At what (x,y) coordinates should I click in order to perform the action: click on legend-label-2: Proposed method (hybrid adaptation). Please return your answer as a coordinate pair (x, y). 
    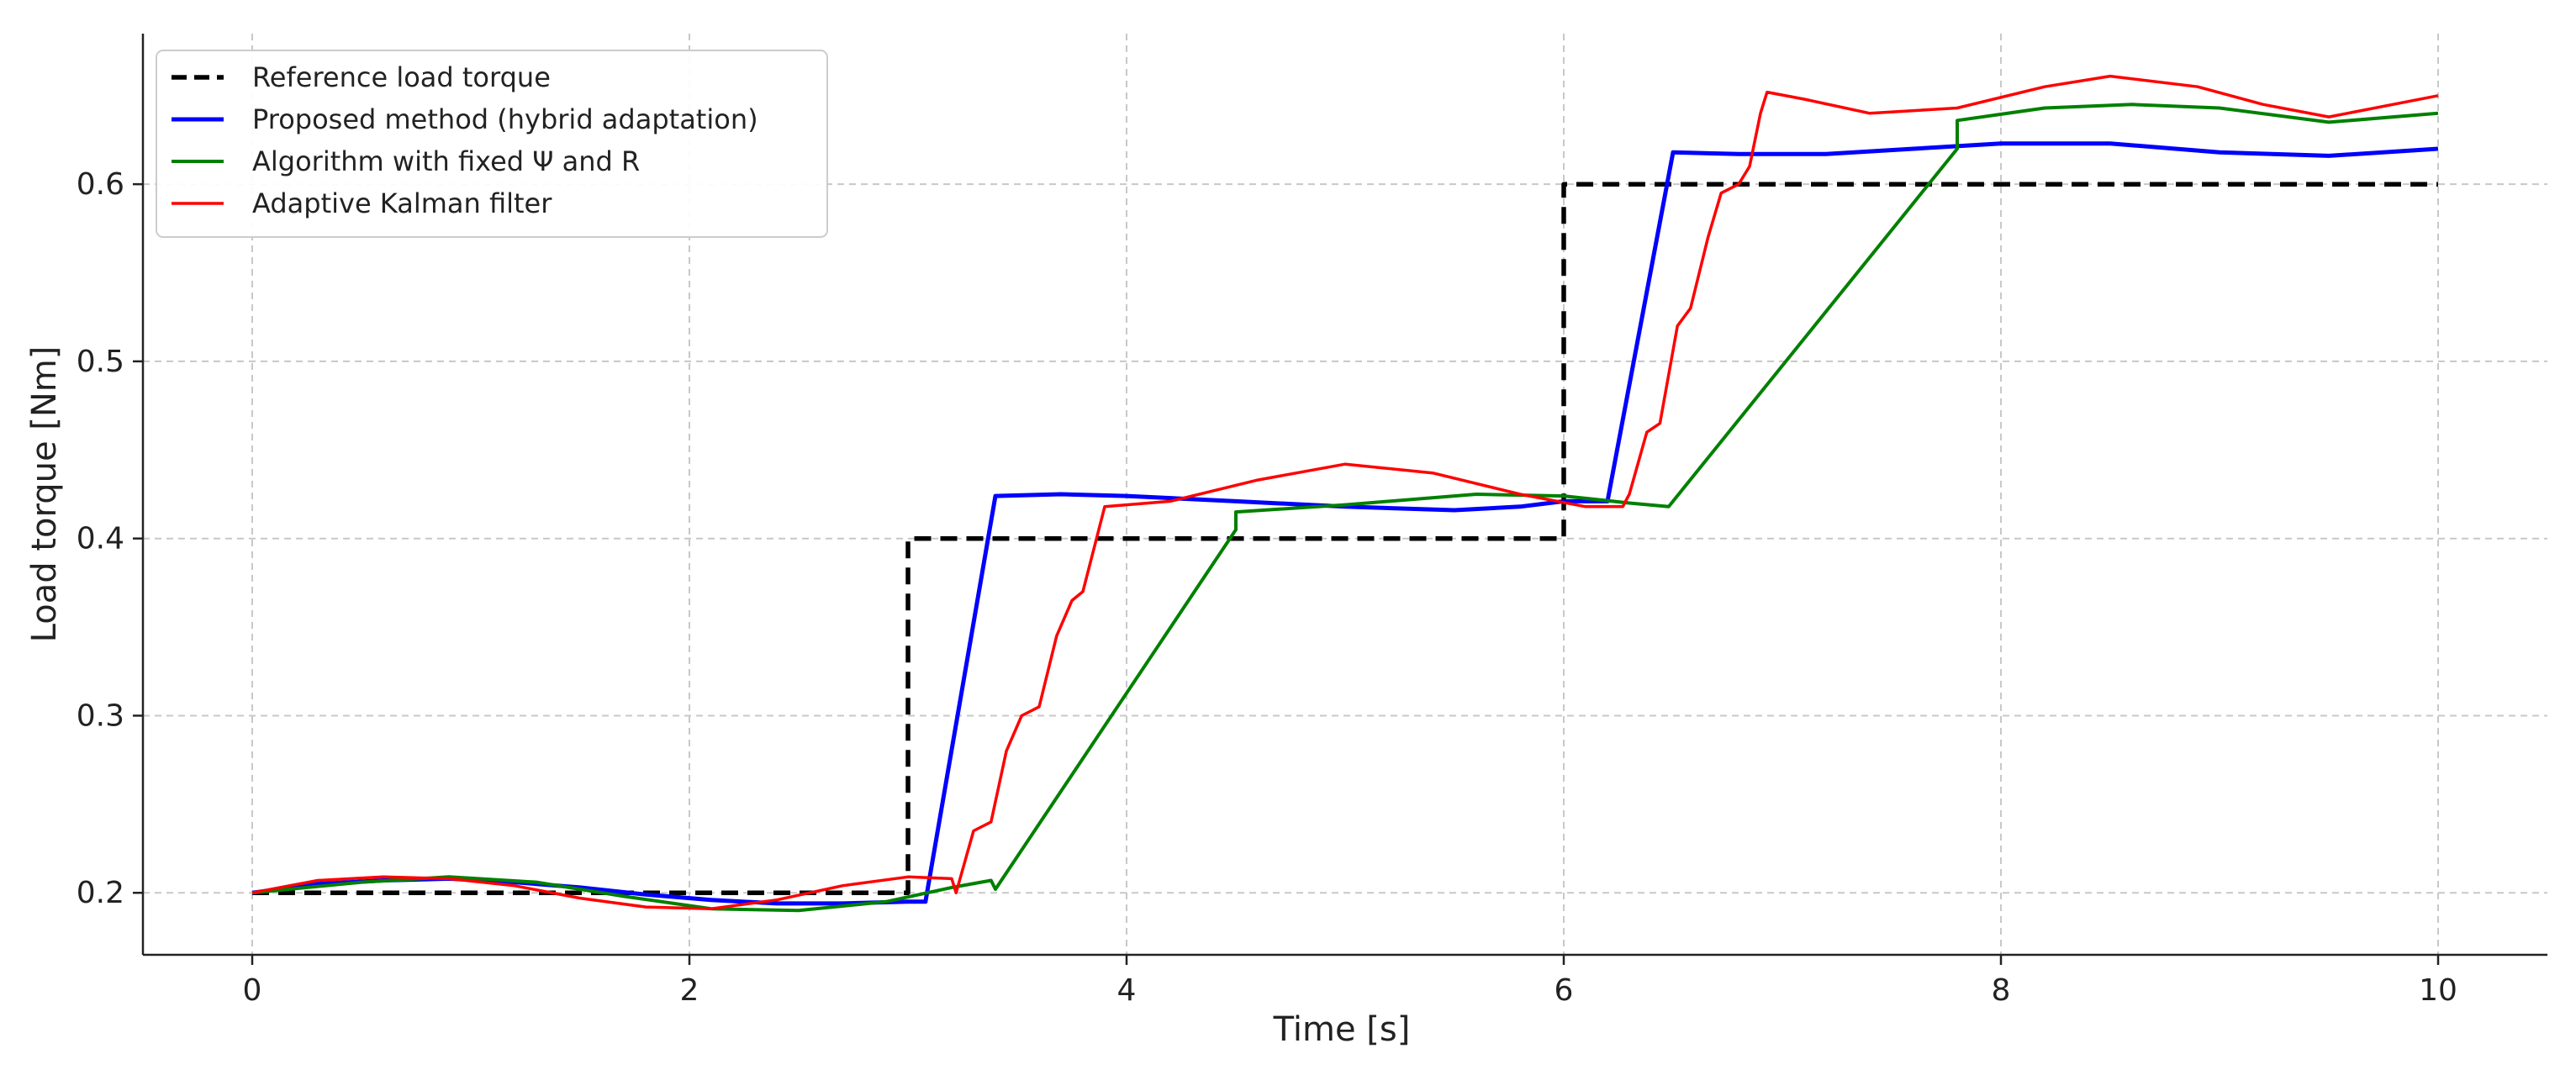
    Looking at the image, I should click on (505, 119).